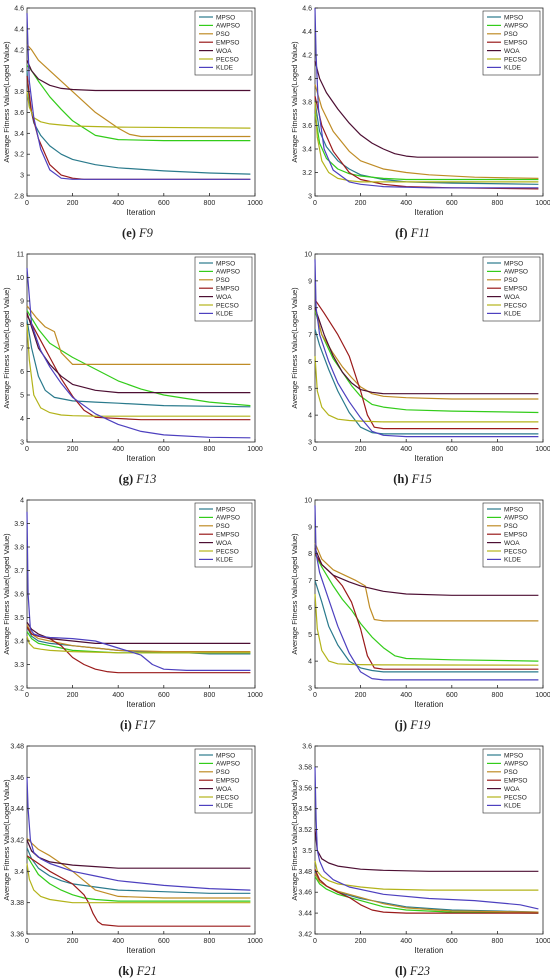  Describe the element at coordinates (420, 971) in the screenshot. I see `caption-function: F23` at that location.